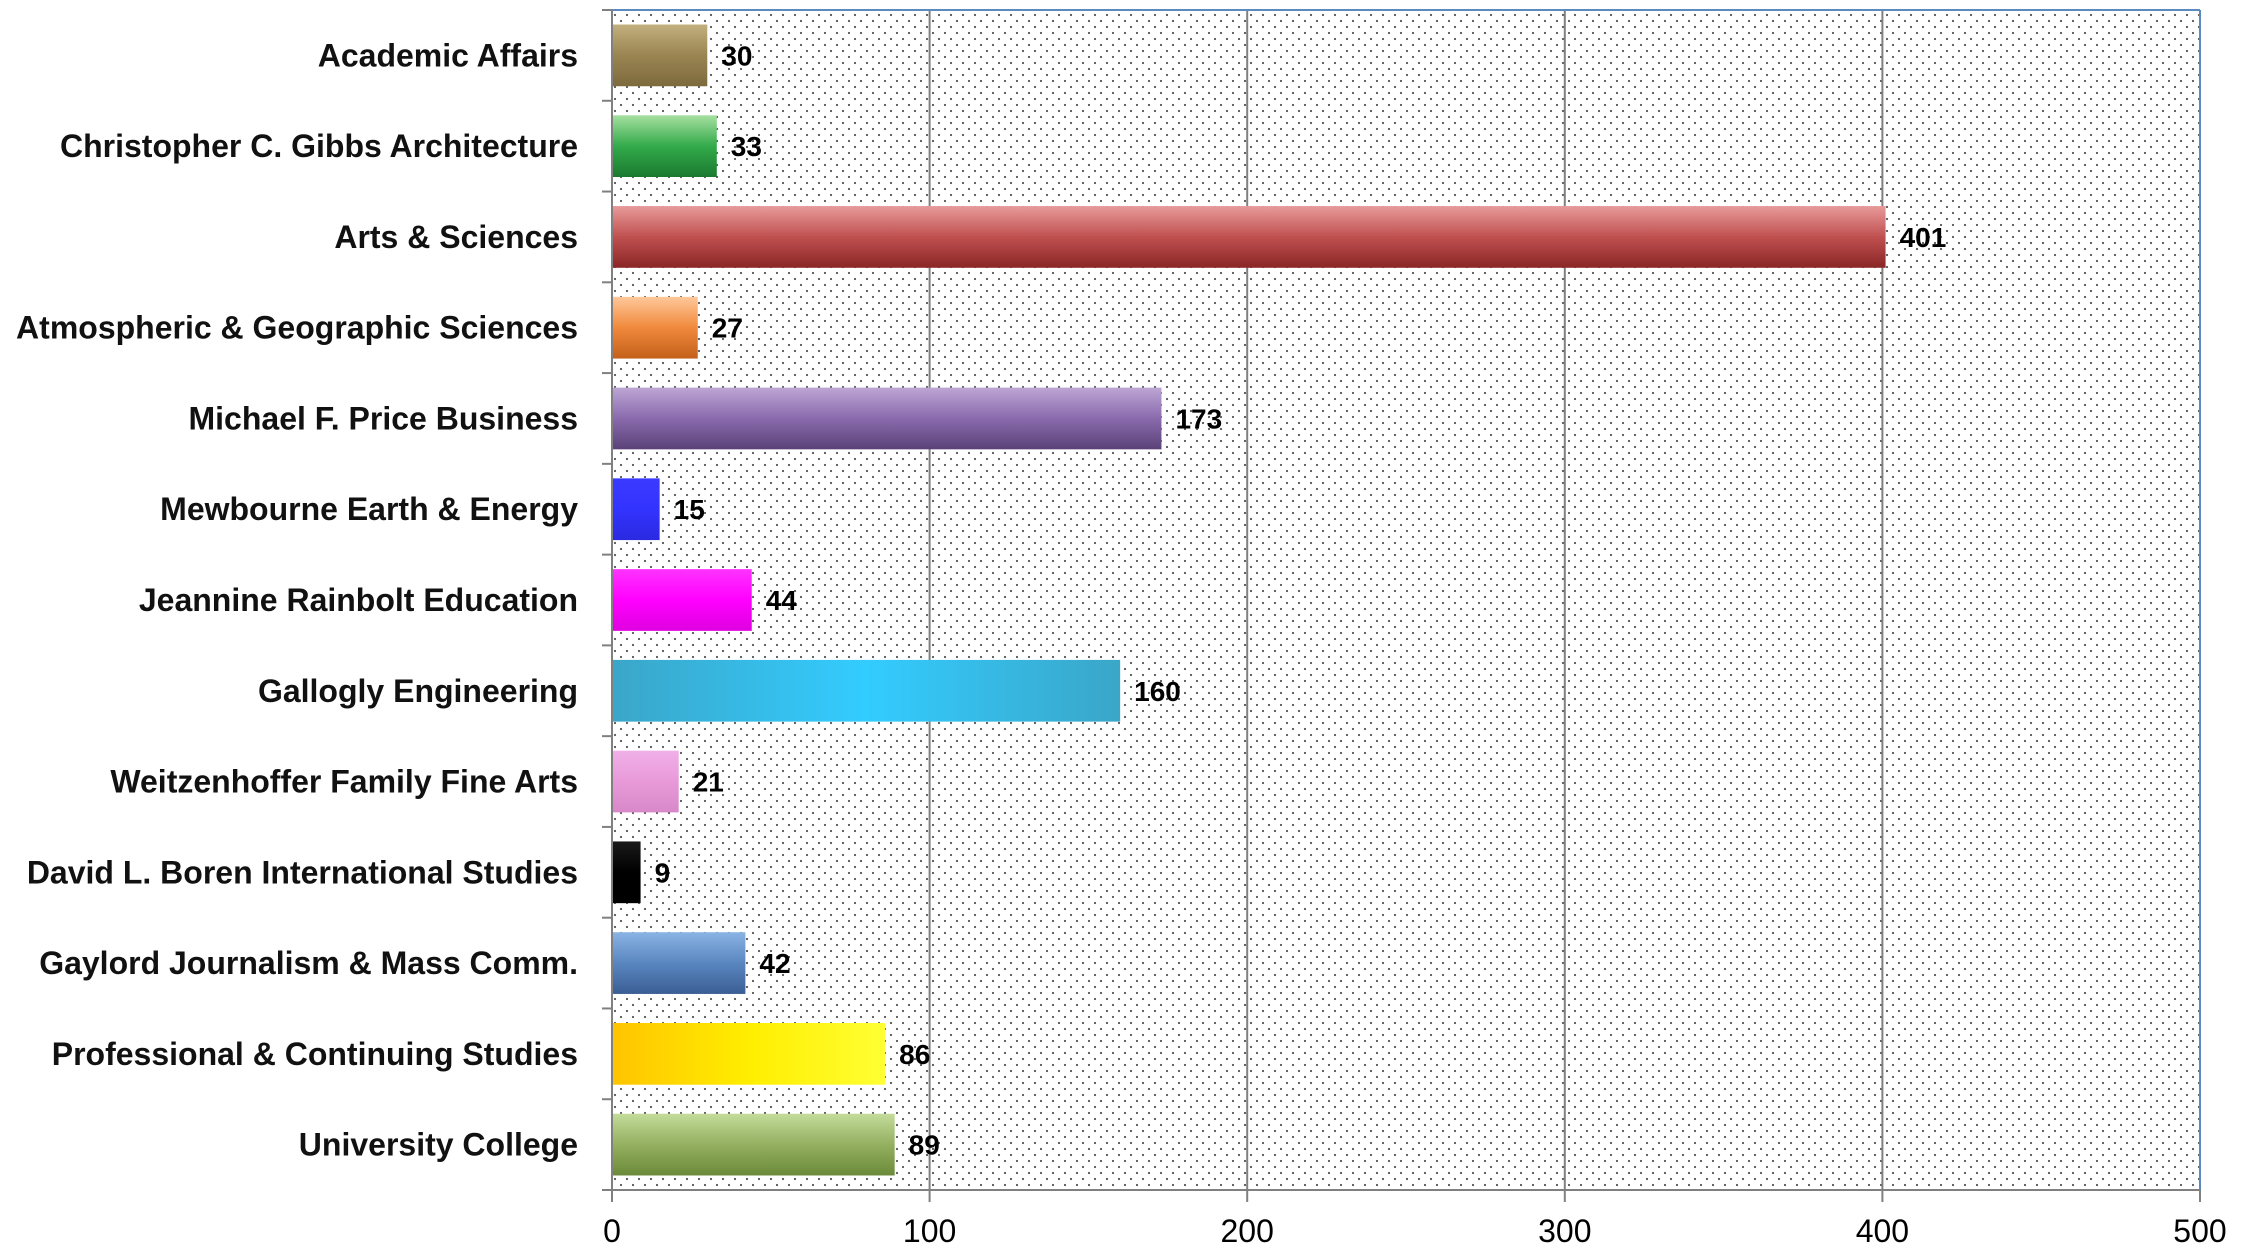 This screenshot has height=1248, width=2245. I want to click on data-label: 173, so click(1198, 418).